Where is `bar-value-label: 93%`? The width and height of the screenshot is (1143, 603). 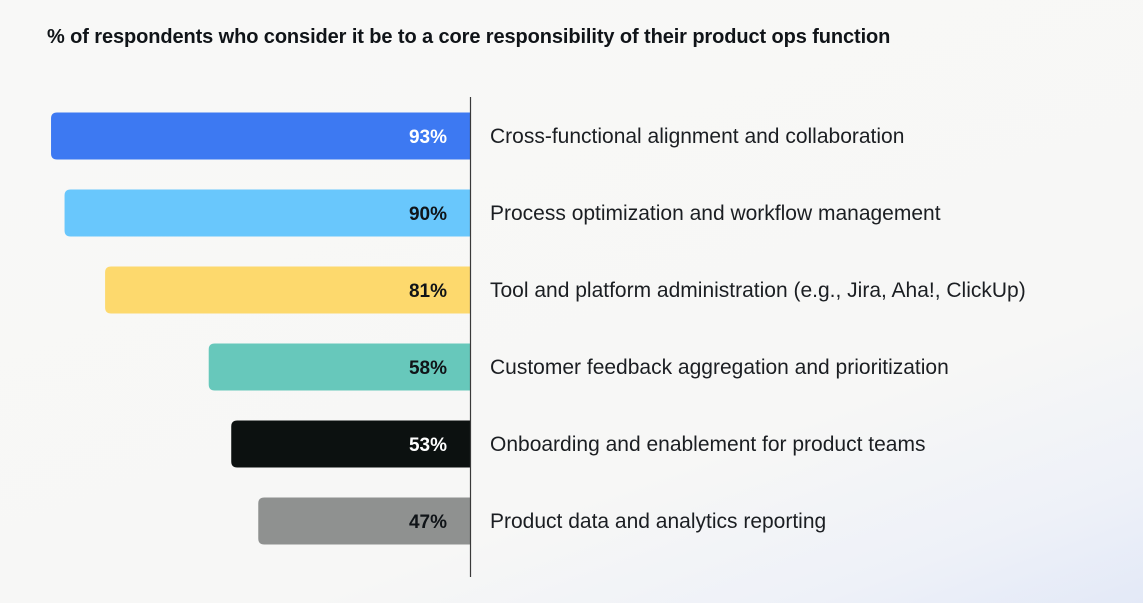 bar-value-label: 93% is located at coordinates (428, 137).